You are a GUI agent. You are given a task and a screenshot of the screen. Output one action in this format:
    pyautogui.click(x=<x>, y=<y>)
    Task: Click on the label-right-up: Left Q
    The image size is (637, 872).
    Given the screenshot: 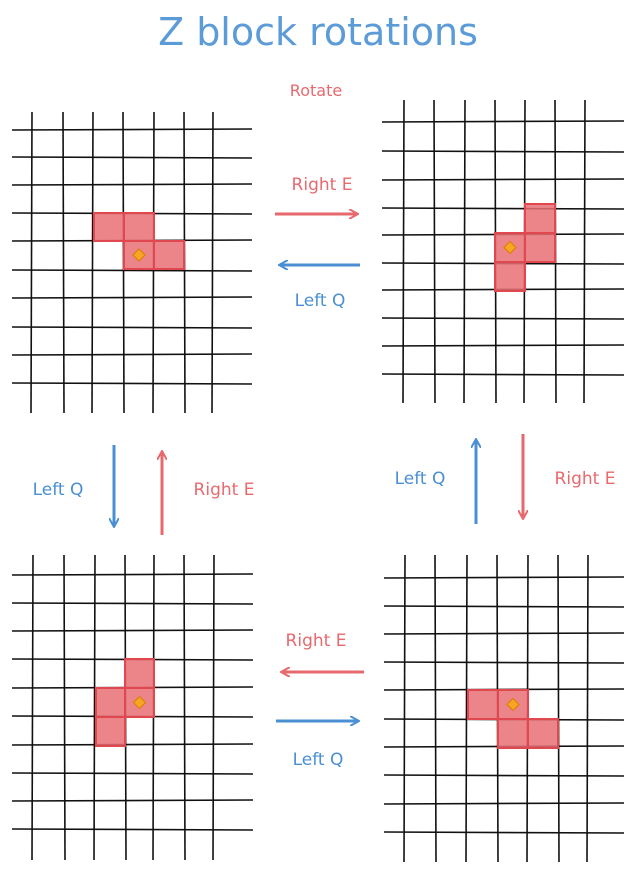 What is the action you would take?
    pyautogui.click(x=420, y=479)
    